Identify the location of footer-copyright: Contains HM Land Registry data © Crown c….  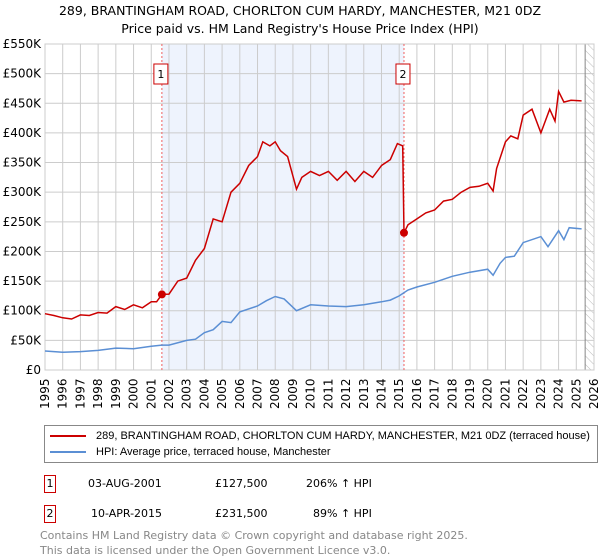
(254, 535).